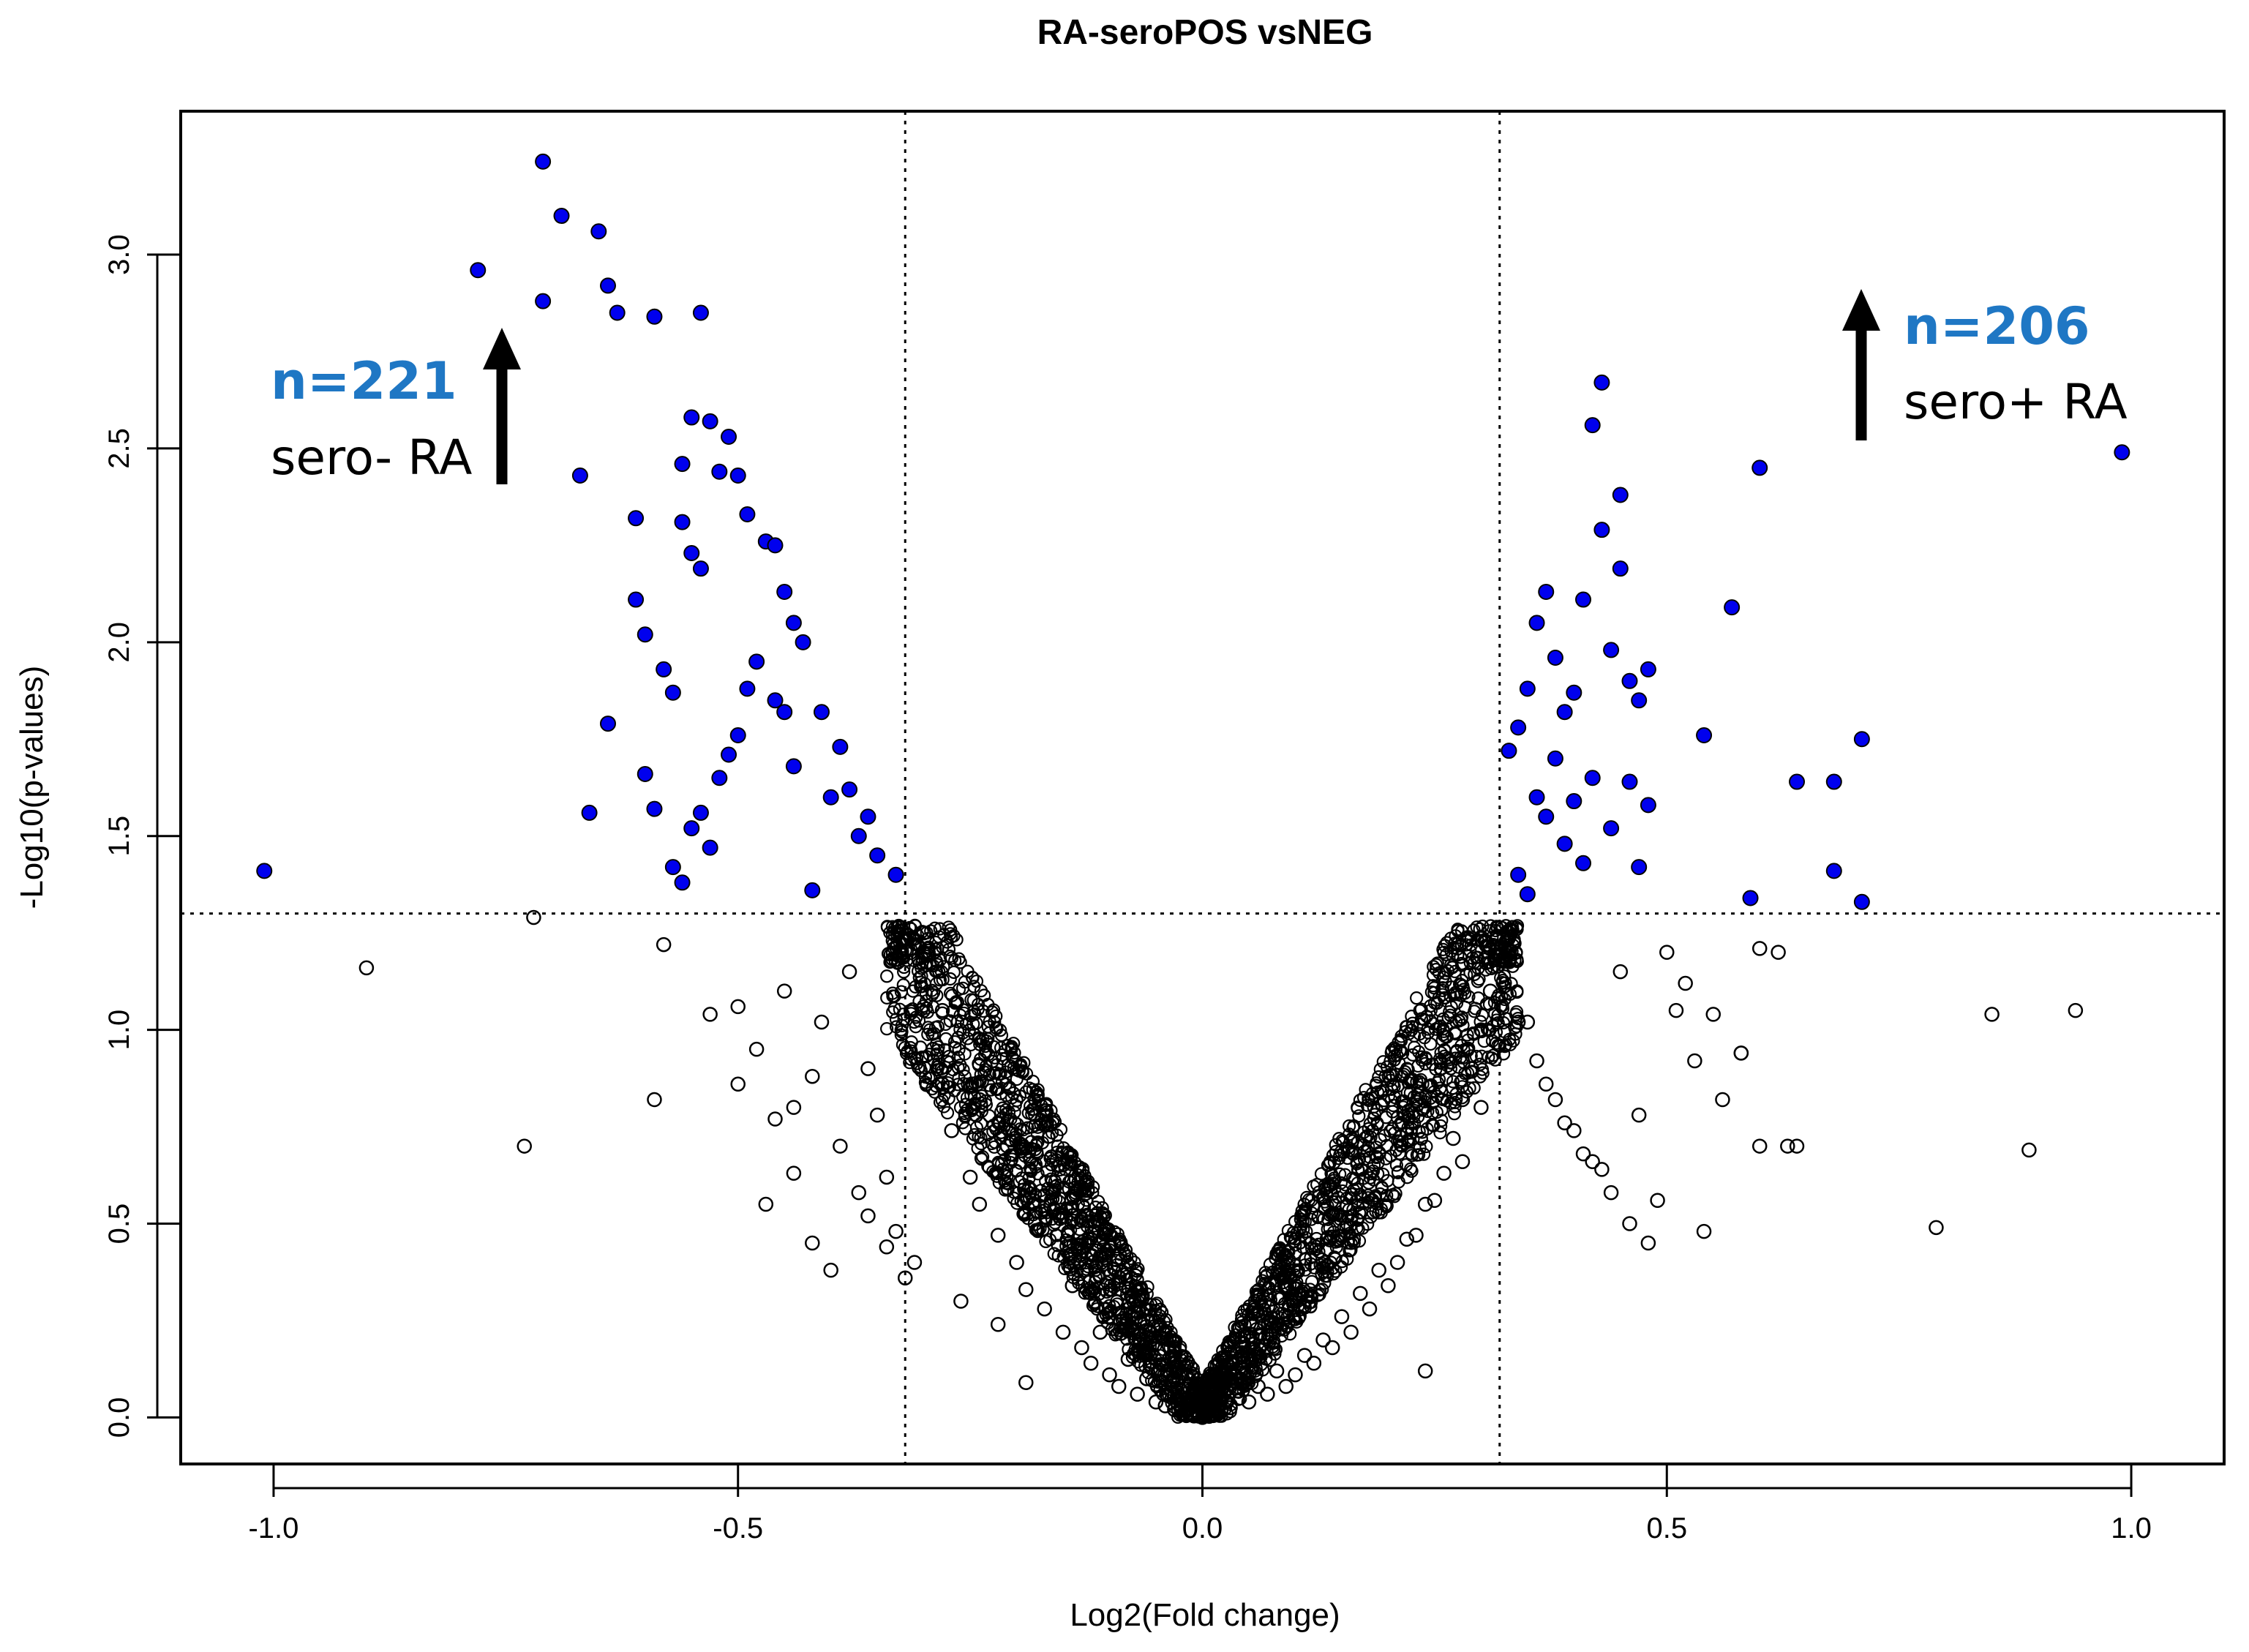 The width and height of the screenshot is (2249, 1652). Describe the element at coordinates (119, 448) in the screenshot. I see `y-tick-label: 2.5` at that location.